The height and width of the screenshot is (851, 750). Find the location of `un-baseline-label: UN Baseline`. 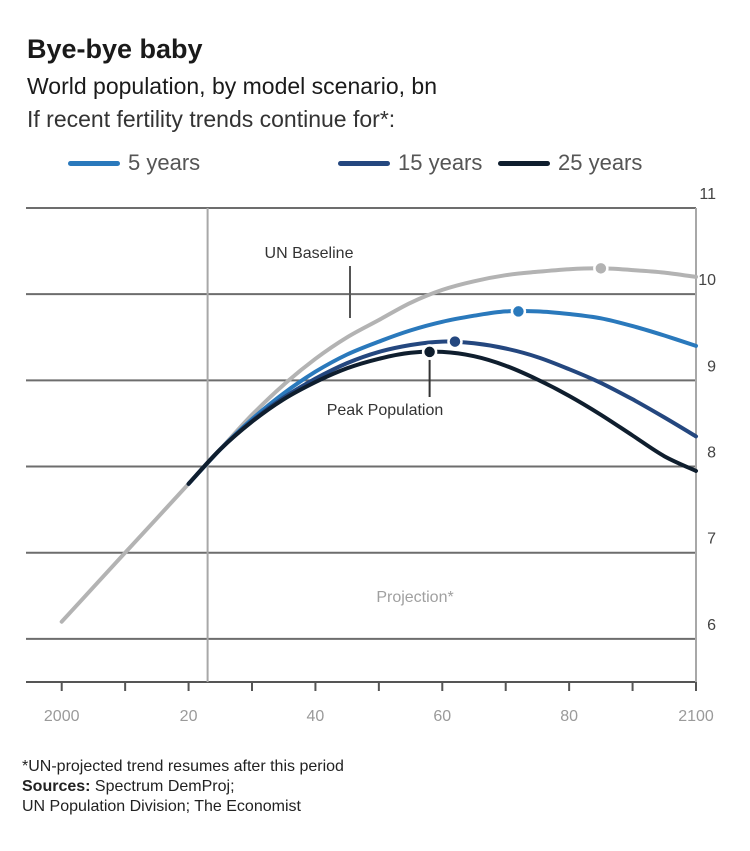

un-baseline-label: UN Baseline is located at coordinates (309, 253).